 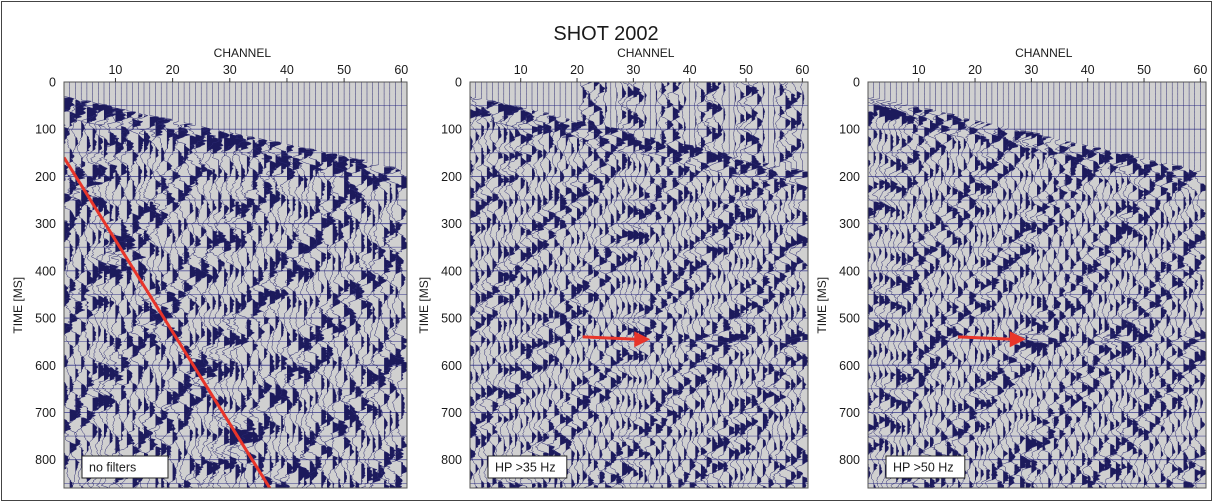 What do you see at coordinates (45, 413) in the screenshot?
I see `y-tick-label: 700` at bounding box center [45, 413].